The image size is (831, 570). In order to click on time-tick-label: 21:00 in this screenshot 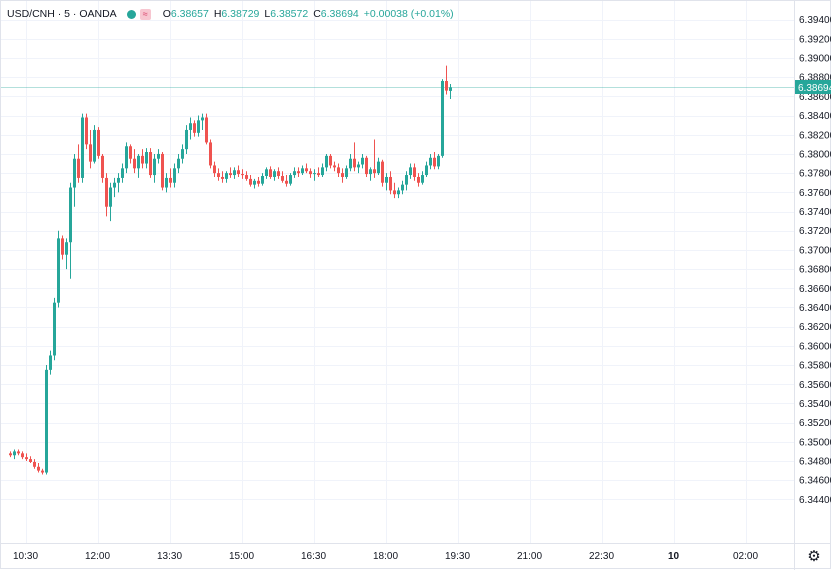, I will do `click(529, 556)`.